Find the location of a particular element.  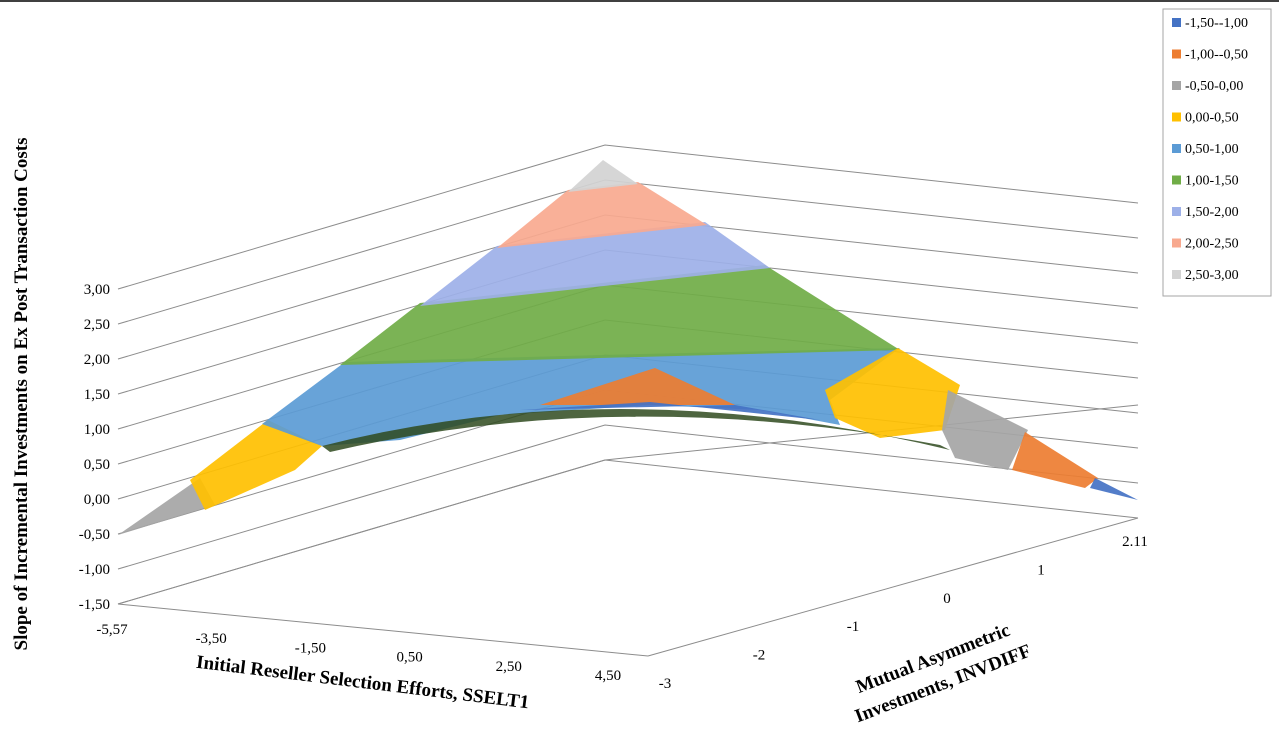

y-tick-label: -0,50 is located at coordinates (94, 535).